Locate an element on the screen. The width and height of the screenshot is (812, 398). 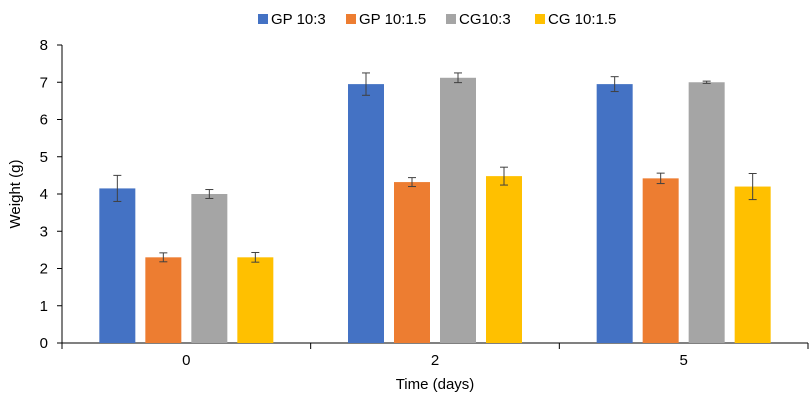
y-tick-label: 5 is located at coordinates (44, 157).